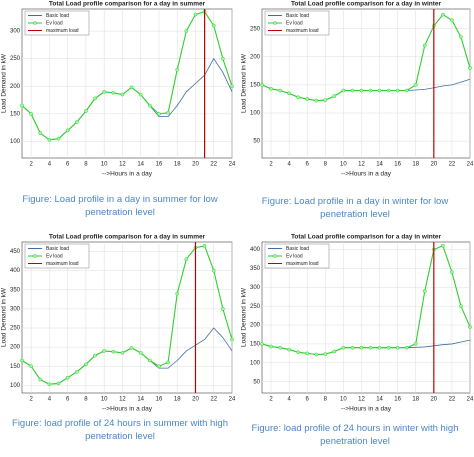  I want to click on x-tick-label: 22, so click(213, 400).